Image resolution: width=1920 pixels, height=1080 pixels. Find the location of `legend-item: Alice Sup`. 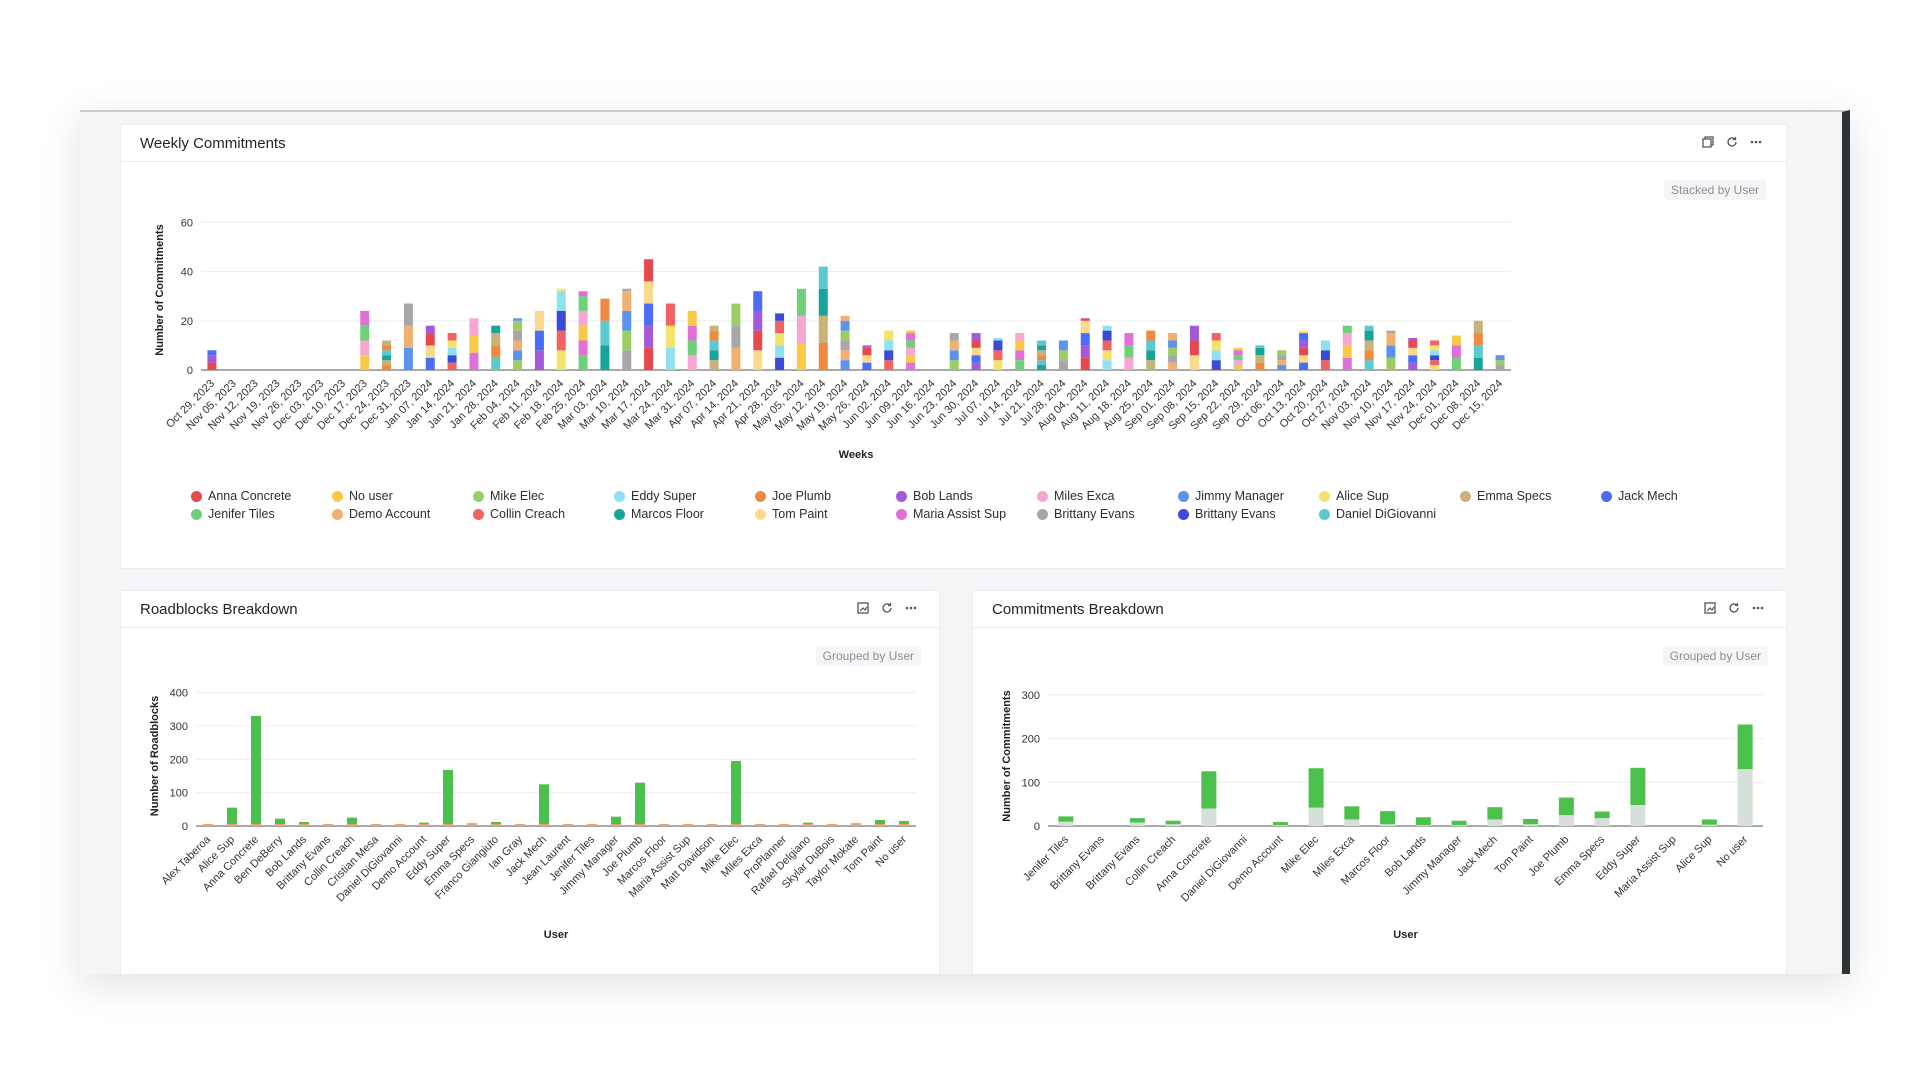

legend-item: Alice Sup is located at coordinates (1389, 496).